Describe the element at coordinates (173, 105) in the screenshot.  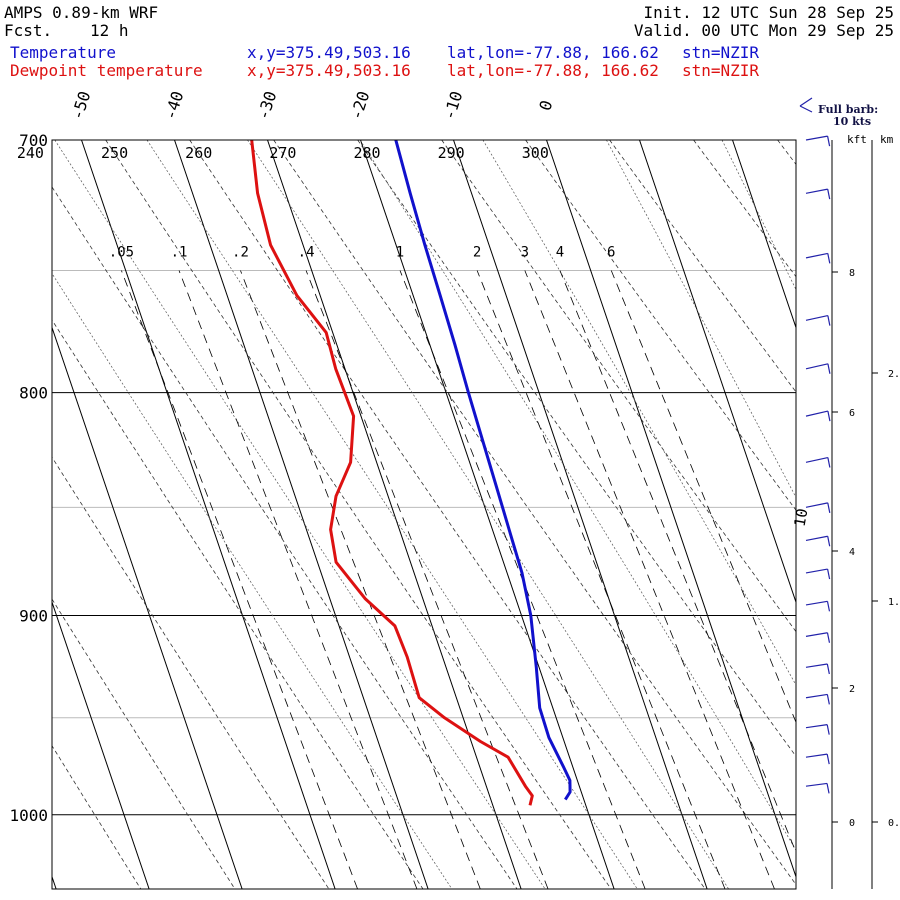
I see `isotherm-label: -40` at that location.